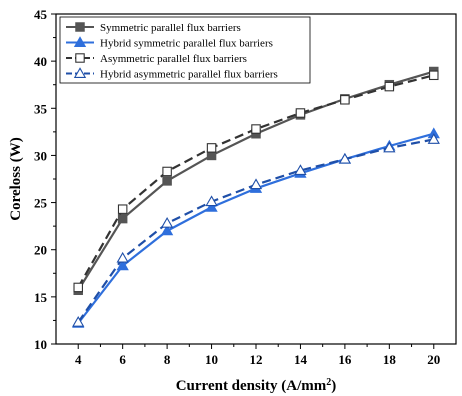 The width and height of the screenshot is (462, 396). What do you see at coordinates (328, 382) in the screenshot?
I see `x-axis-title-superscript: 2` at bounding box center [328, 382].